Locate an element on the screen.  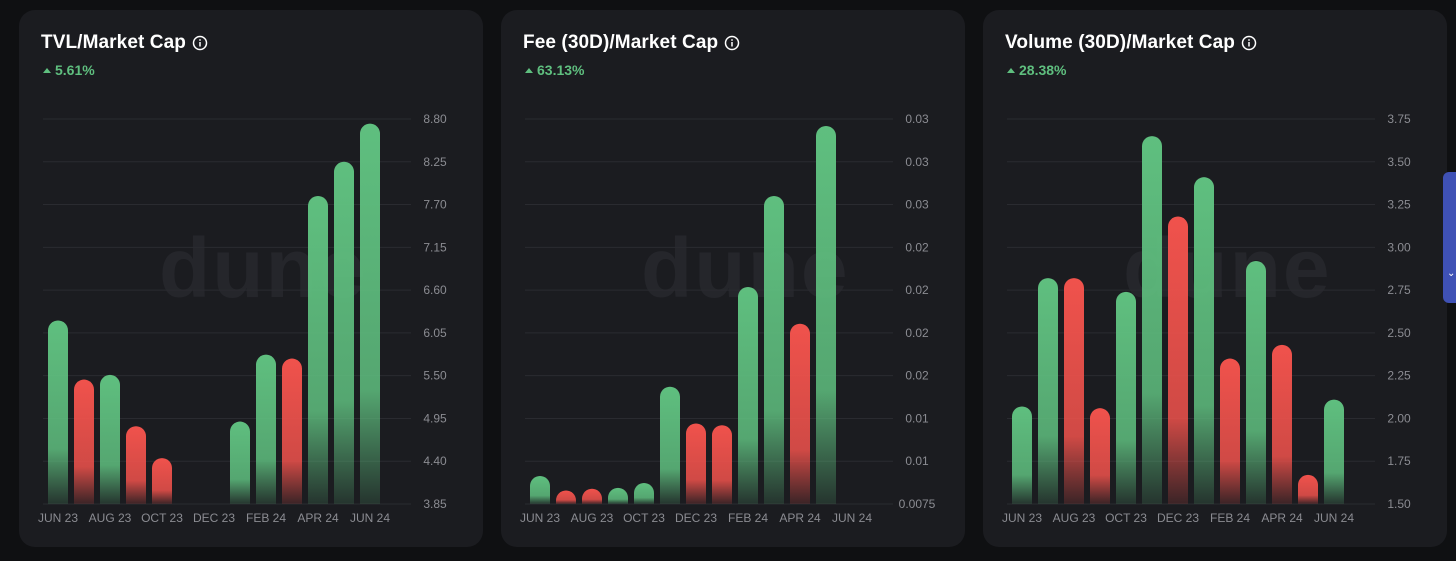
watermark: dune is located at coordinates (263, 268).